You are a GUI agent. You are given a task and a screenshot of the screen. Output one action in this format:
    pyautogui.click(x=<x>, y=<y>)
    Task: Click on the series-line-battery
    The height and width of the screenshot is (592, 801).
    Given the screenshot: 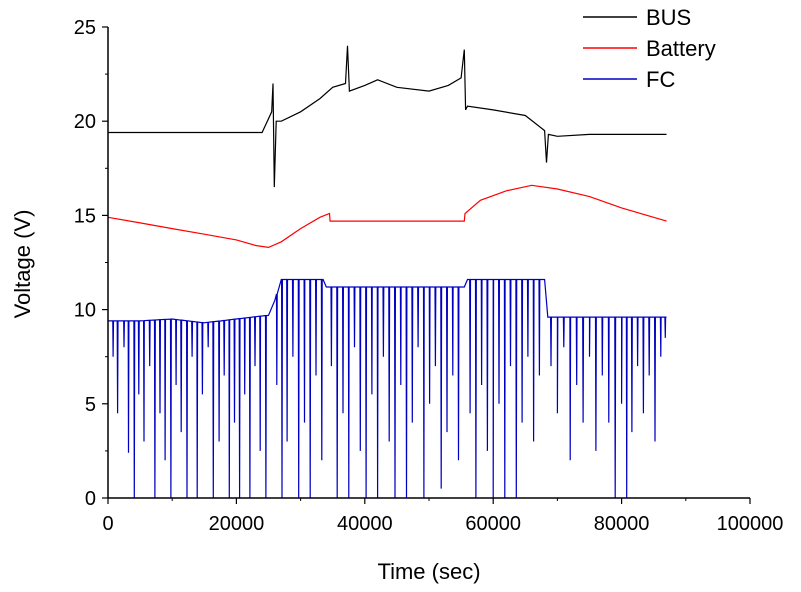 What is the action you would take?
    pyautogui.click(x=387, y=216)
    